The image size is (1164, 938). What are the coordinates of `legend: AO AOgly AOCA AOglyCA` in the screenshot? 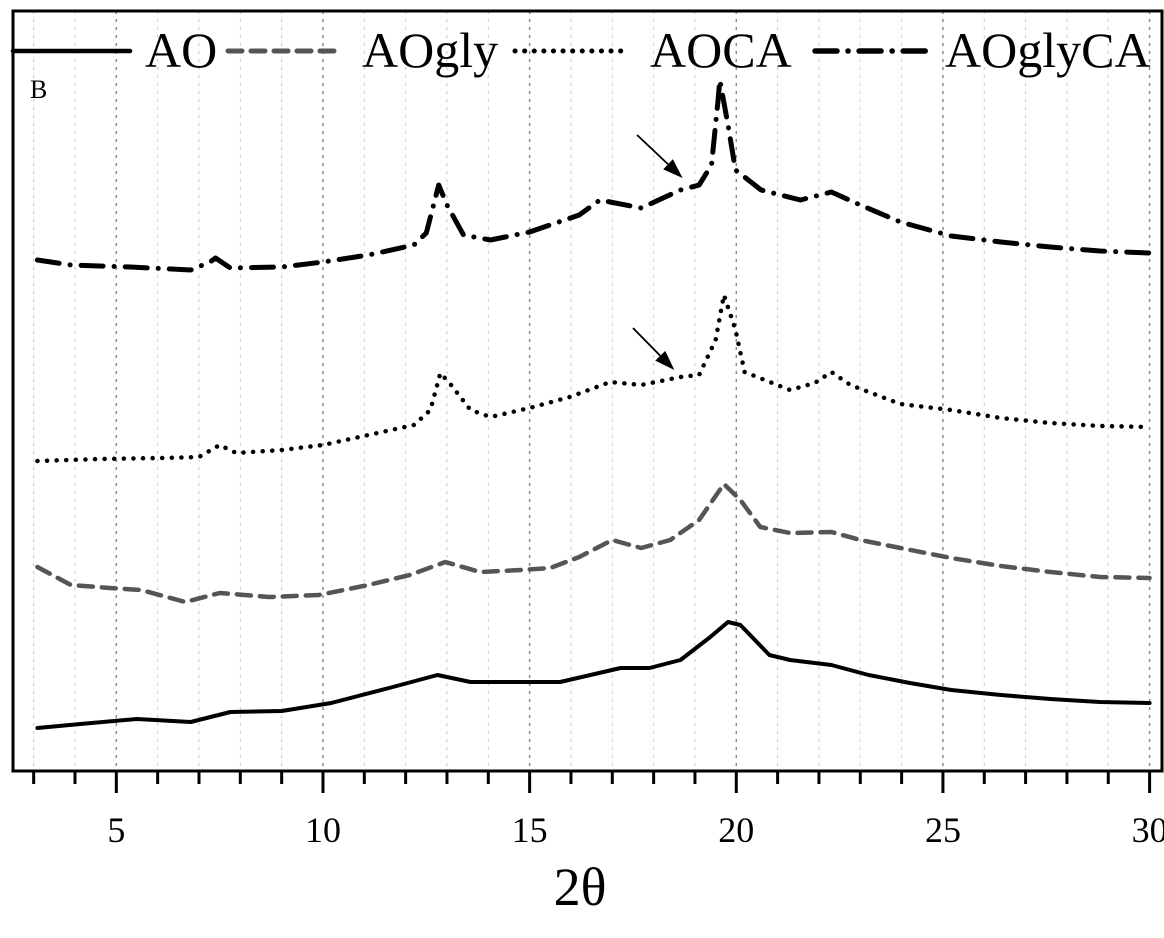 It's located at (580, 50).